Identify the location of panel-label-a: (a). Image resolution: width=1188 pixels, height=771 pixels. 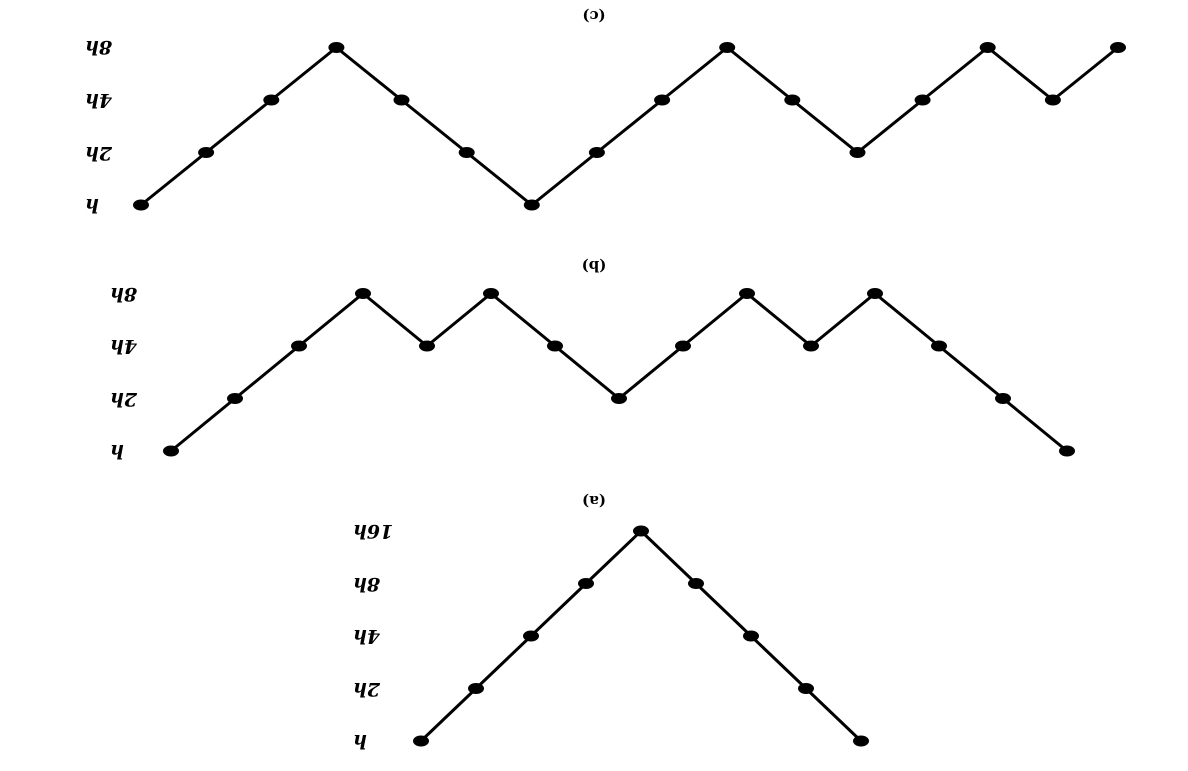
(594, 501).